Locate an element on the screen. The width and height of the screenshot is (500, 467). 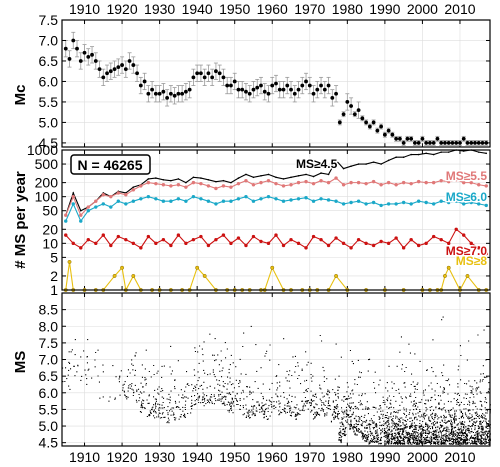
y-tick-label: 2 is located at coordinates (54, 276).